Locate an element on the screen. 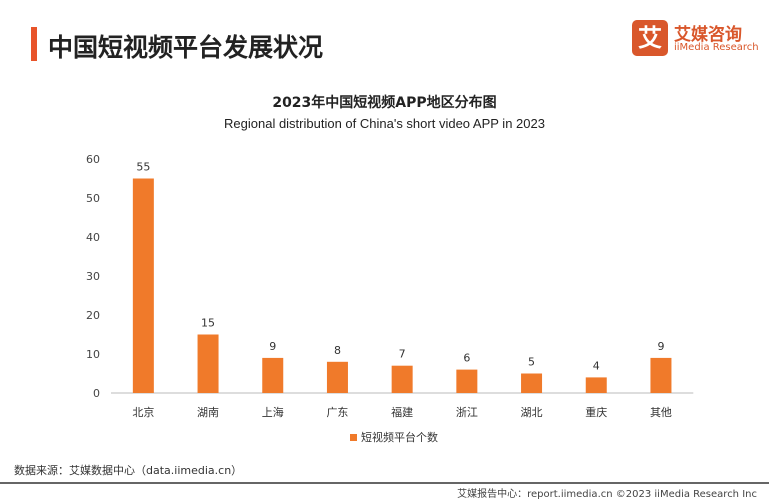 The height and width of the screenshot is (500, 769). data-label: 6 is located at coordinates (466, 358).